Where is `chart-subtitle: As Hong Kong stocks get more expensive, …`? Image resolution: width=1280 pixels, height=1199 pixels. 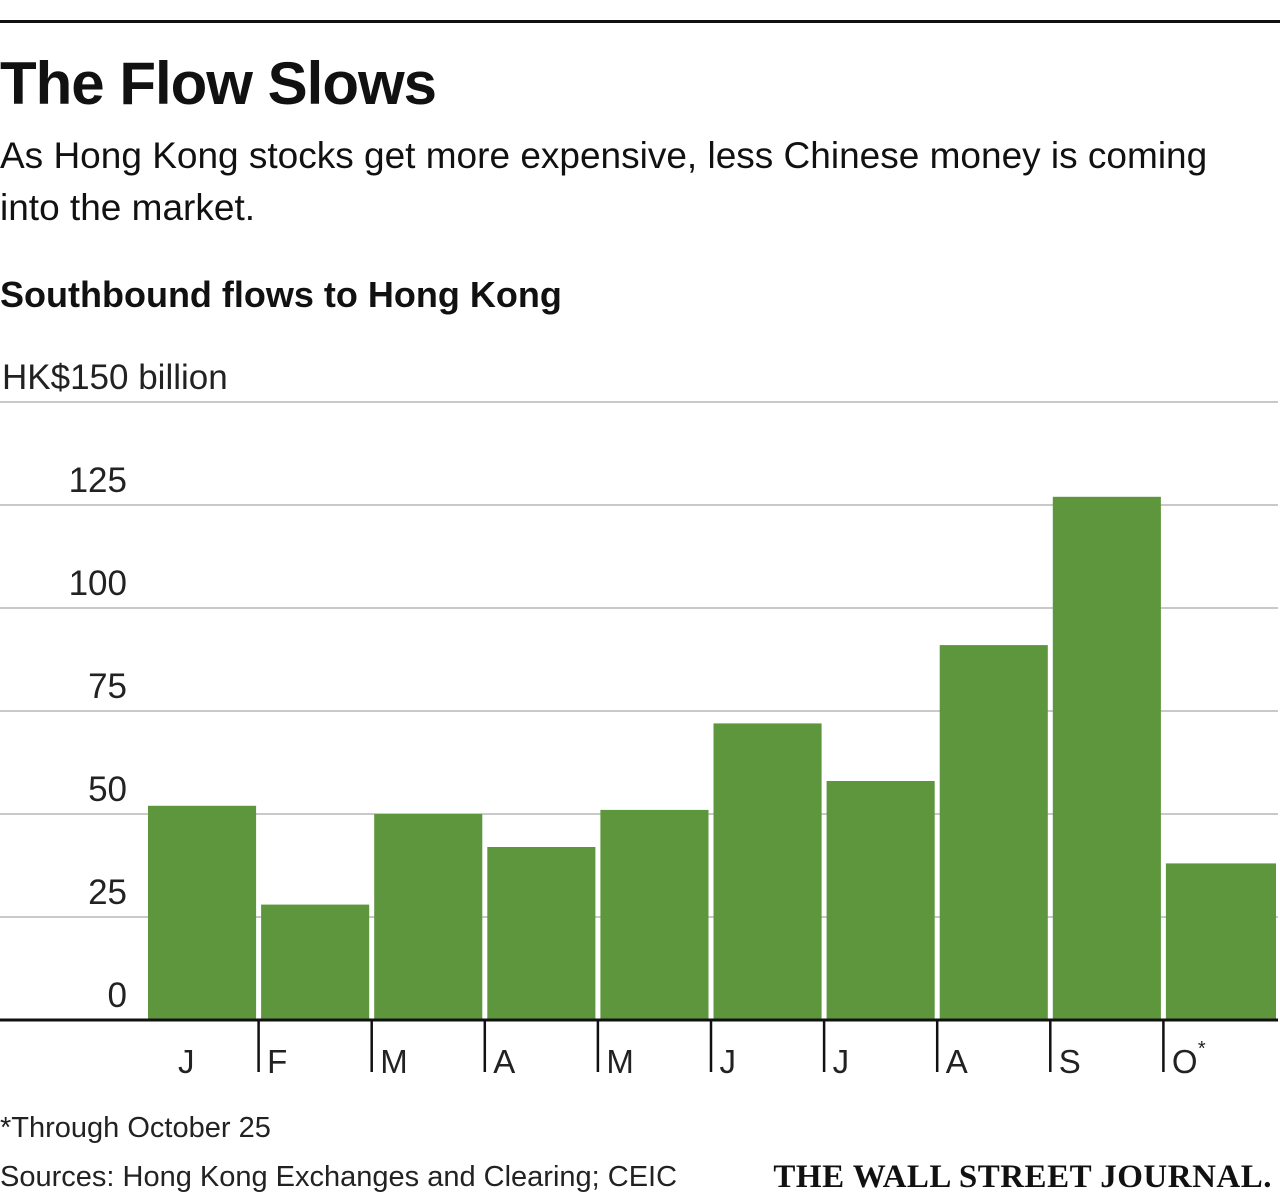 chart-subtitle: As Hong Kong stocks get more expensive, … is located at coordinates (604, 181).